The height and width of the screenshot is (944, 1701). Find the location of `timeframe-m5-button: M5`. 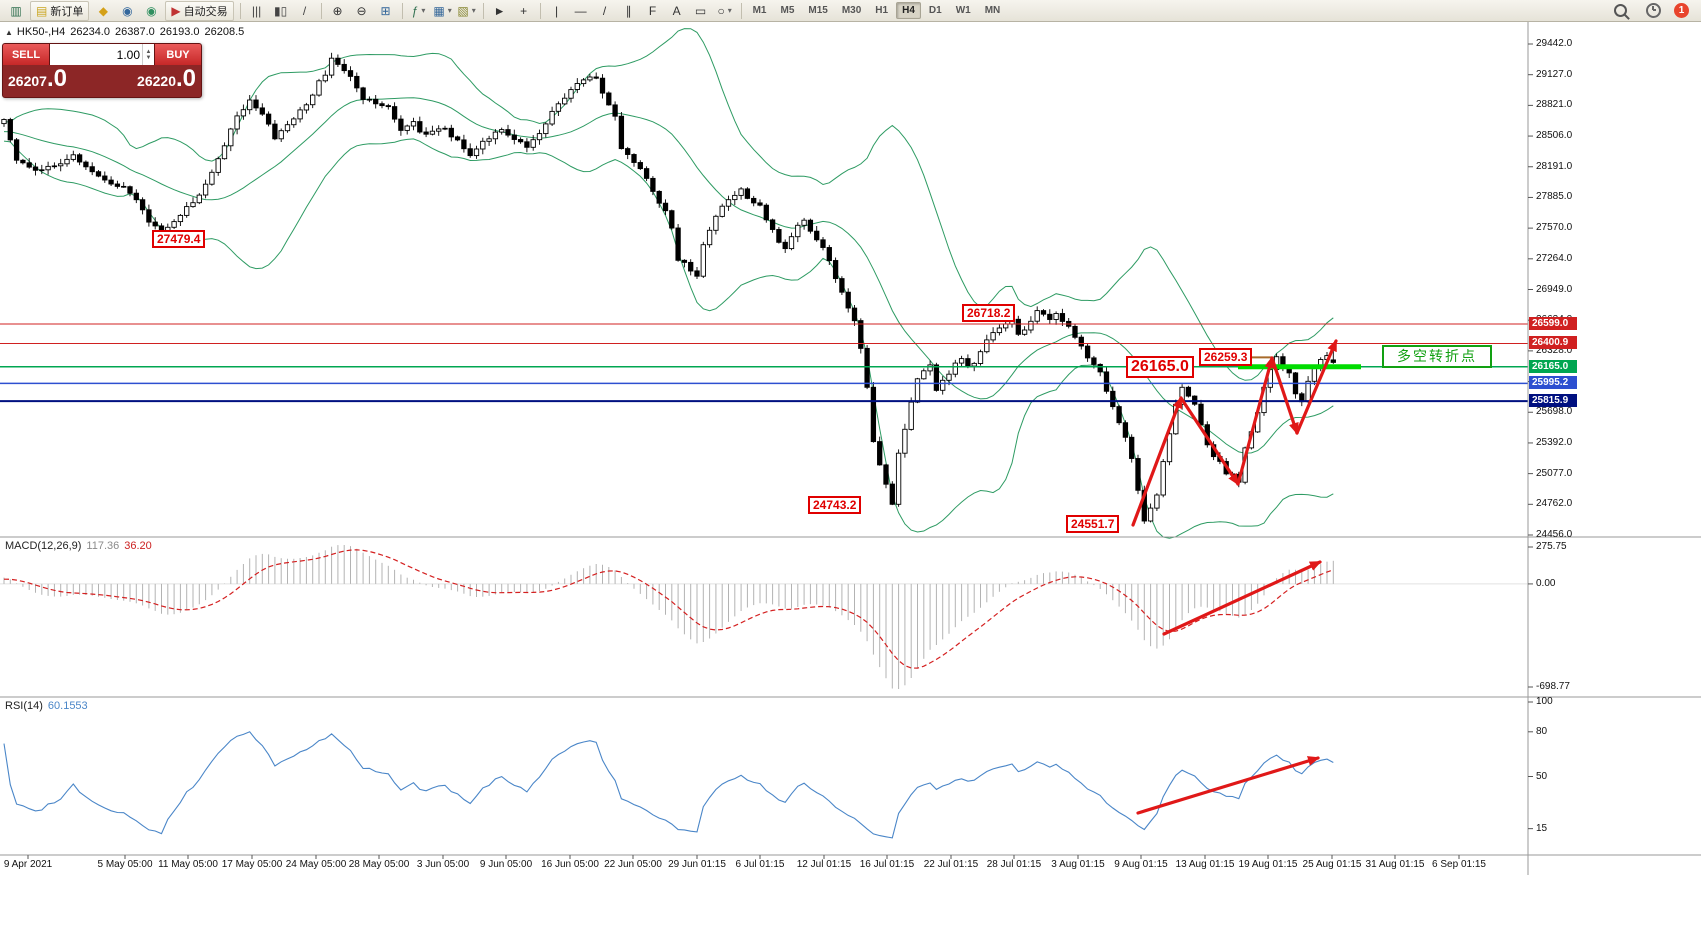

timeframe-m5-button: M5 is located at coordinates (787, 10).